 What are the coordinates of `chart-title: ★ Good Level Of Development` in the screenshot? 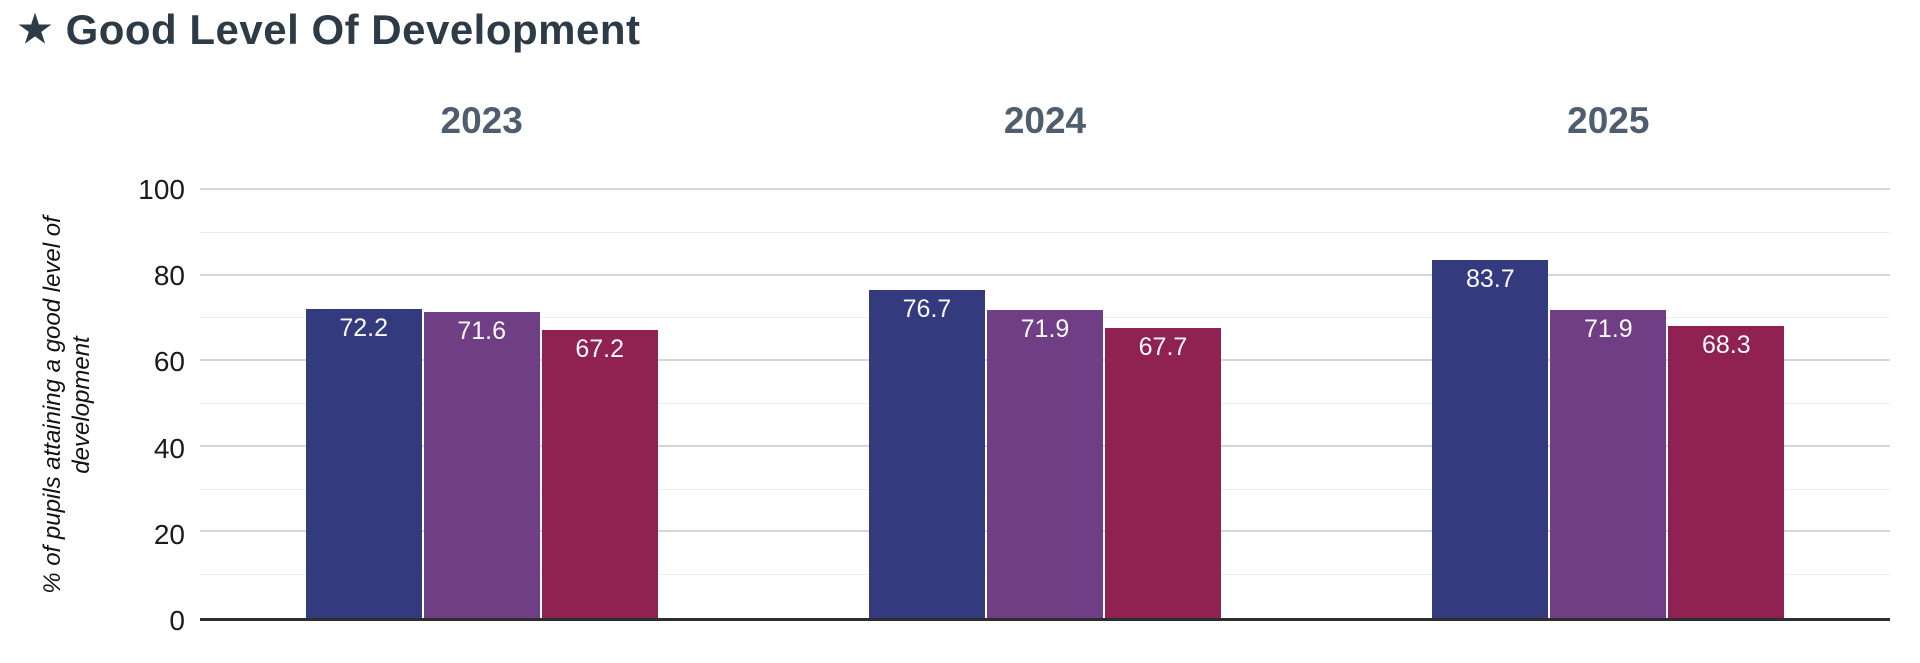 It's located at (329, 30).